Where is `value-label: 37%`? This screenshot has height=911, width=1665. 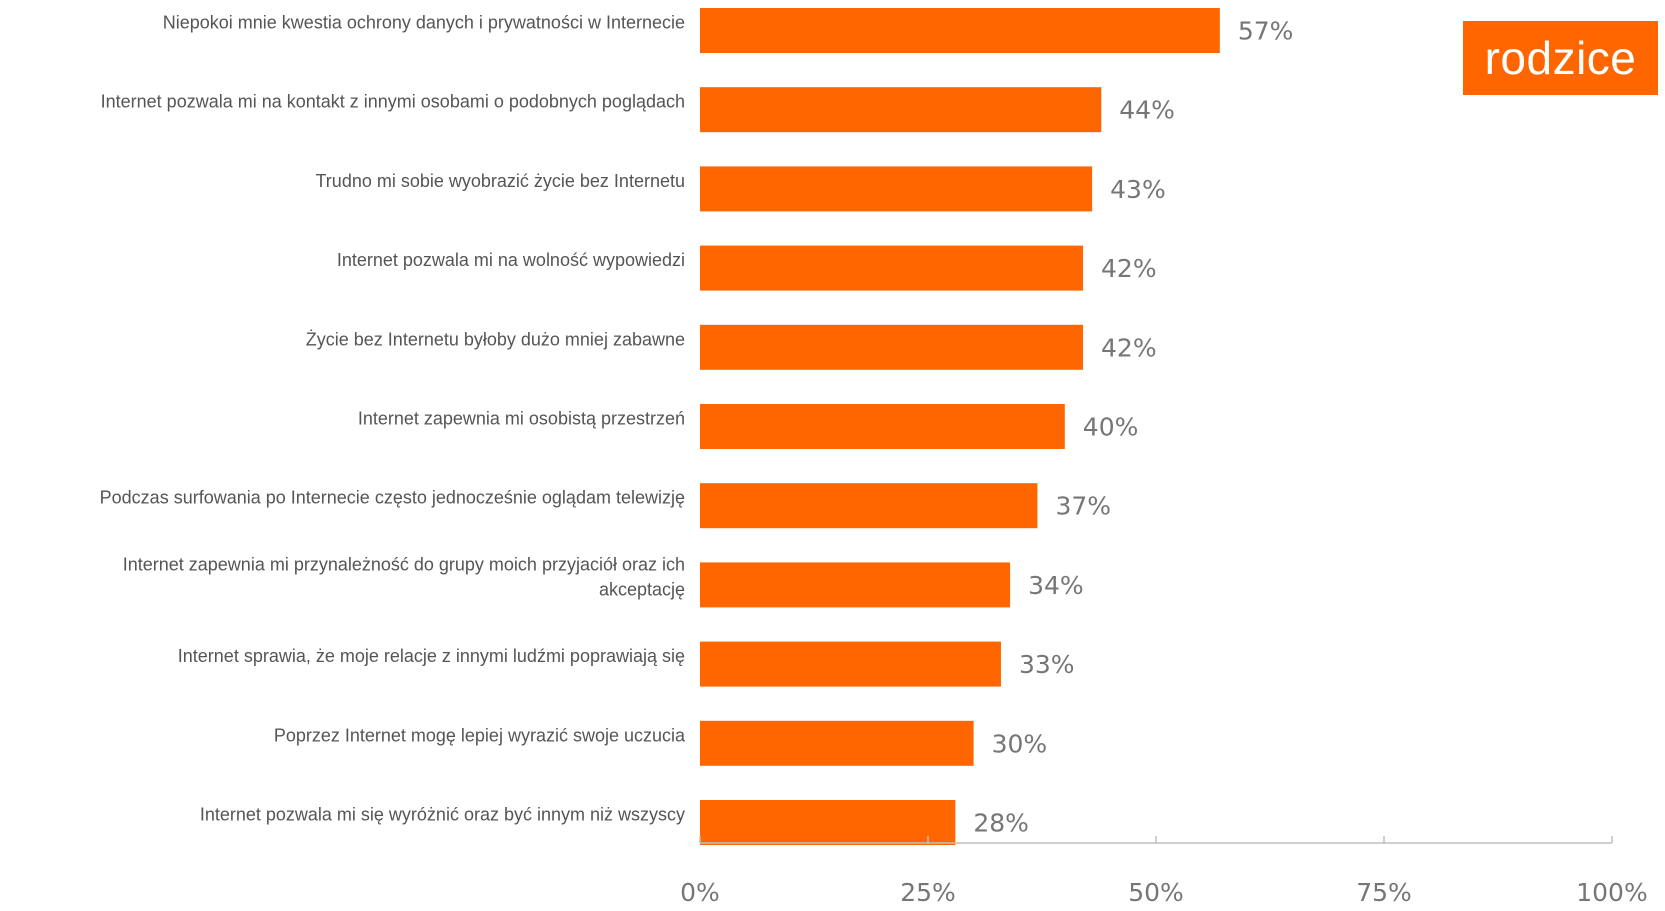
value-label: 37% is located at coordinates (1083, 506).